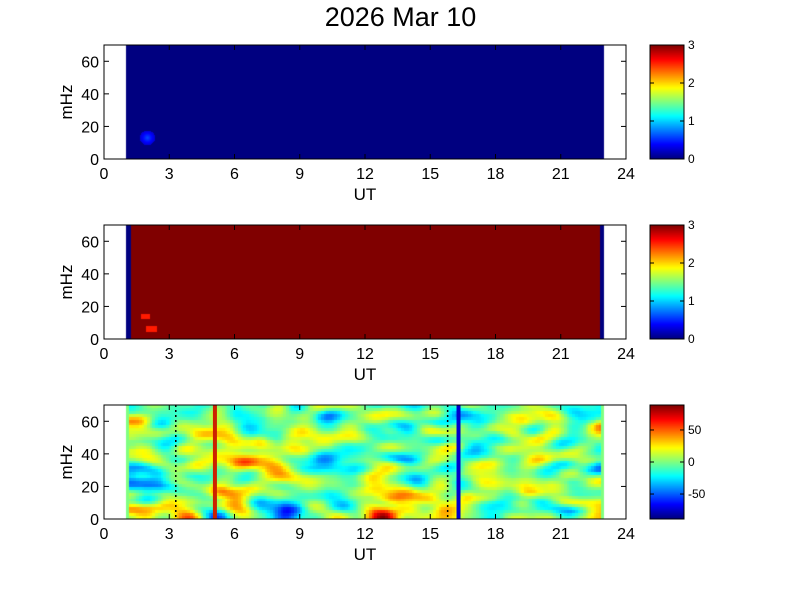  What do you see at coordinates (400, 17) in the screenshot?
I see `figure-title: 2026 Mar 10` at bounding box center [400, 17].